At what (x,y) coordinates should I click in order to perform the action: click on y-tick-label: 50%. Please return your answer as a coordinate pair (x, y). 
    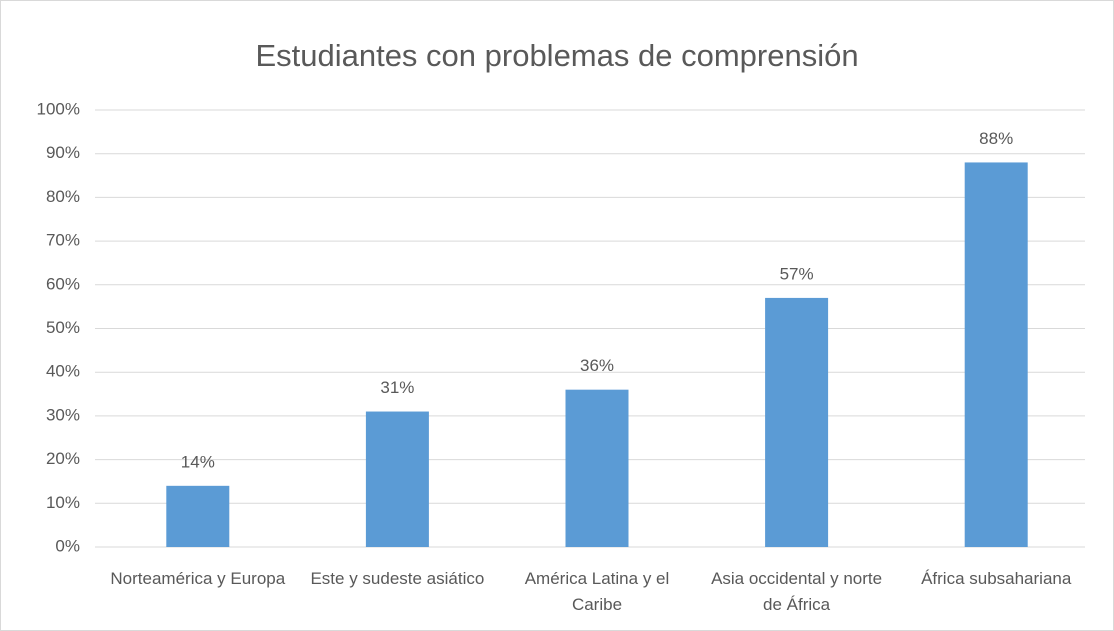
    Looking at the image, I should click on (63, 327).